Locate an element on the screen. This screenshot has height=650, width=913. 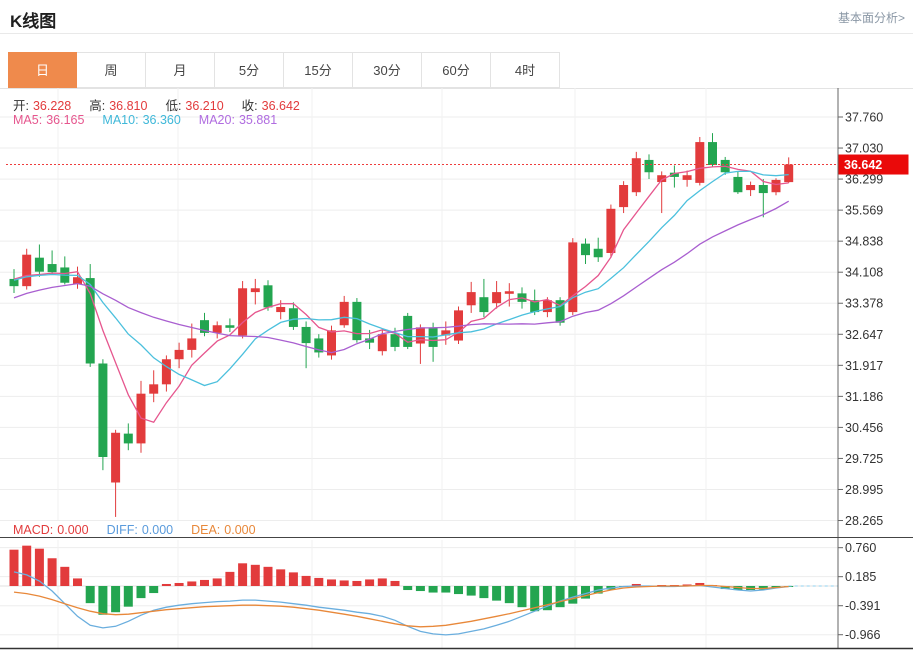
ma-item-1: MA10: 36.360 is located at coordinates (143, 120).